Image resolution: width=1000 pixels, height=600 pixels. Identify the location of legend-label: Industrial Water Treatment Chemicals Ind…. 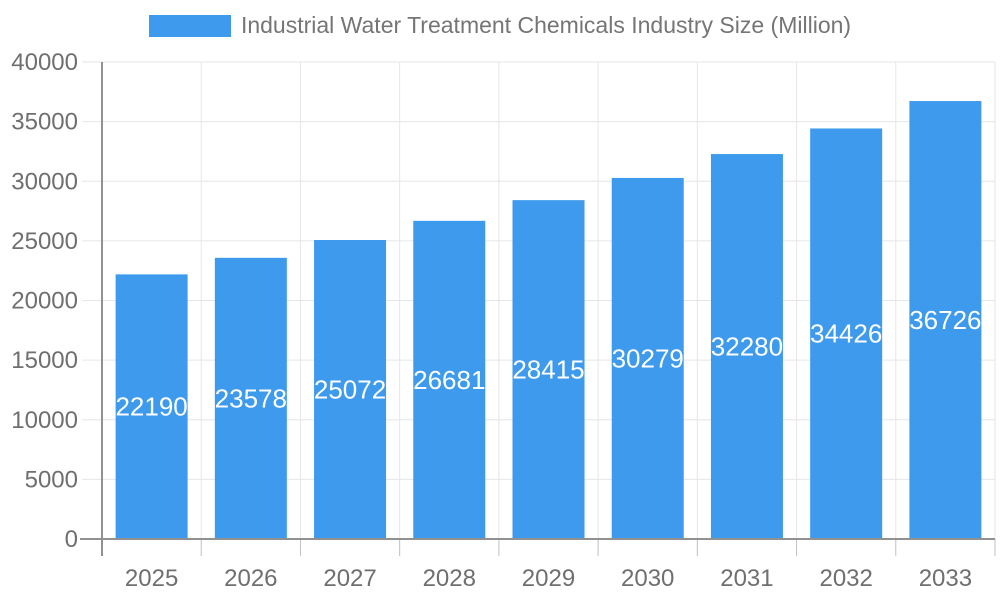
(546, 25).